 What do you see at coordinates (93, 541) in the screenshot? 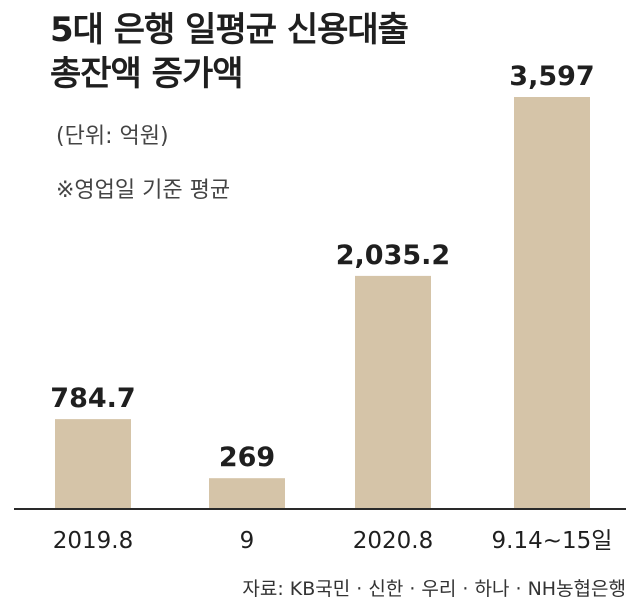
I see `x-tick-label-0: 2019.8` at bounding box center [93, 541].